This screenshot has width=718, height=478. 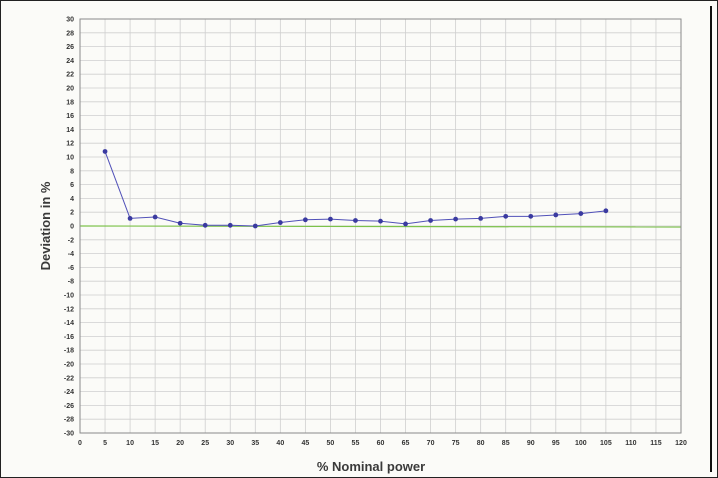 I want to click on x-axis-title: % Nominal power, so click(x=371, y=466).